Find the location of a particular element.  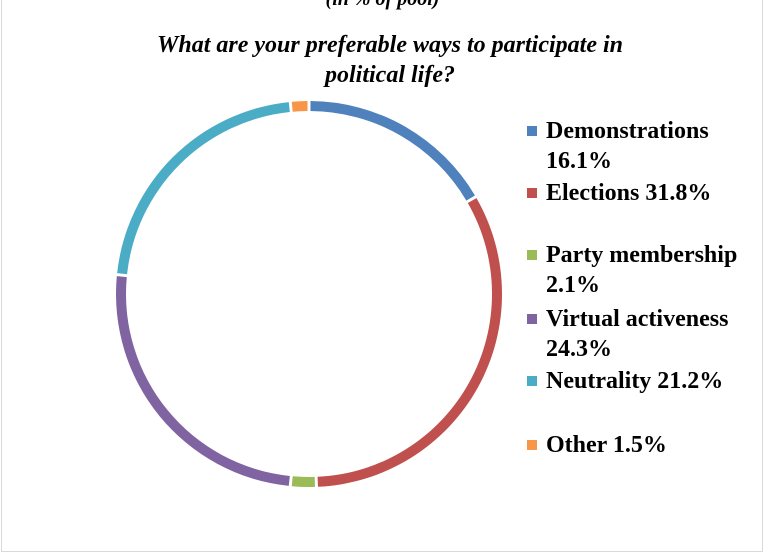

legend-item-party-membership: Party membership 2.1% is located at coordinates (646, 270).